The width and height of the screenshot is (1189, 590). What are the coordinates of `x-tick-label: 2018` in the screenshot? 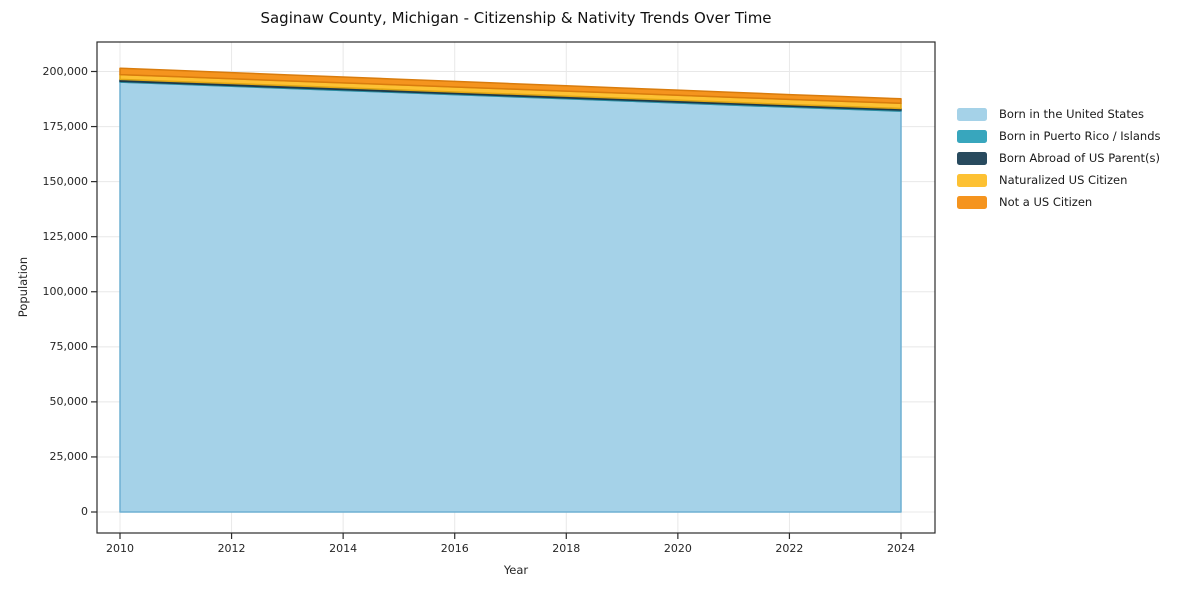 It's located at (566, 548).